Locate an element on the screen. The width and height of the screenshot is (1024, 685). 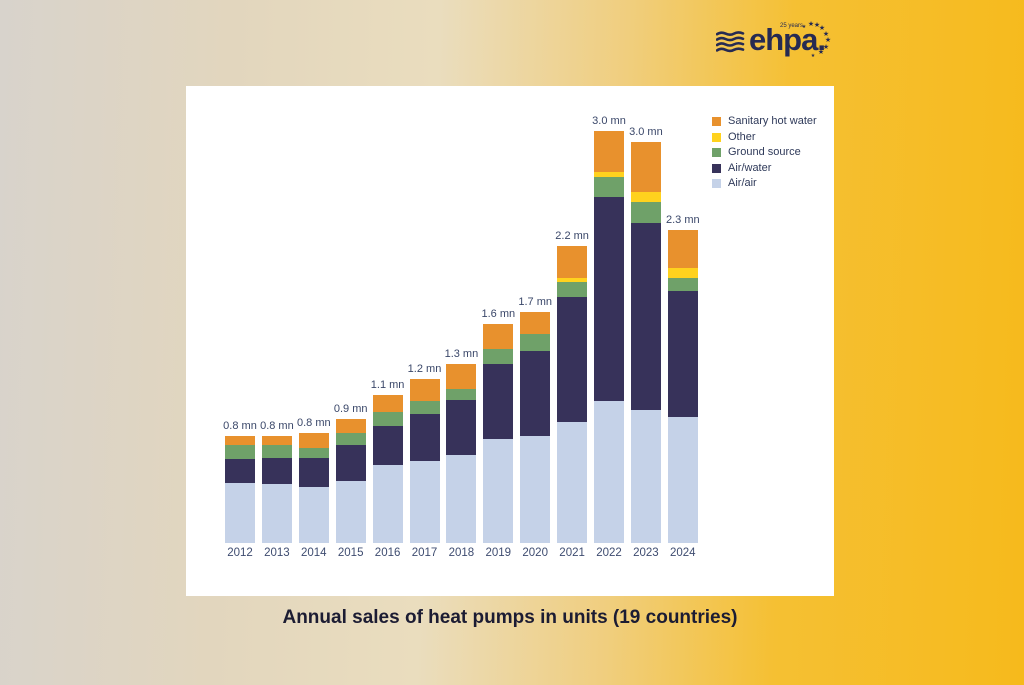
bar-2017: 1.2 mn 2017 is located at coordinates (425, 461).